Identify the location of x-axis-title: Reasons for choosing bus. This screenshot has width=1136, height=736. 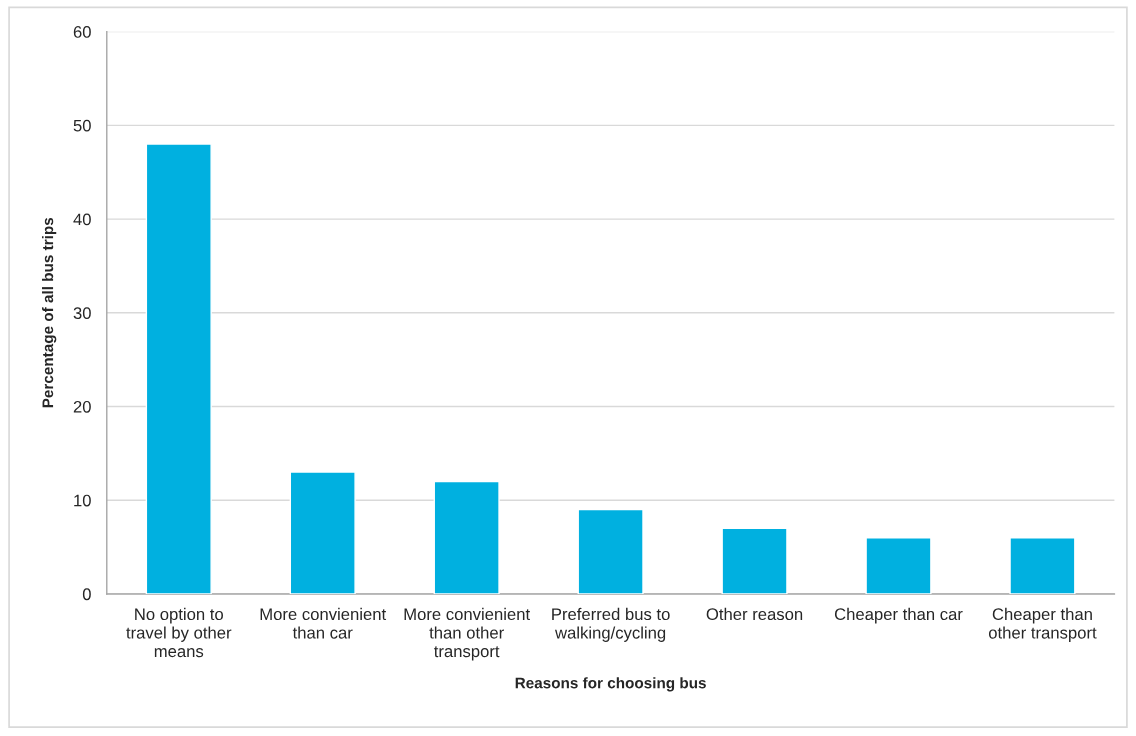
(610, 684).